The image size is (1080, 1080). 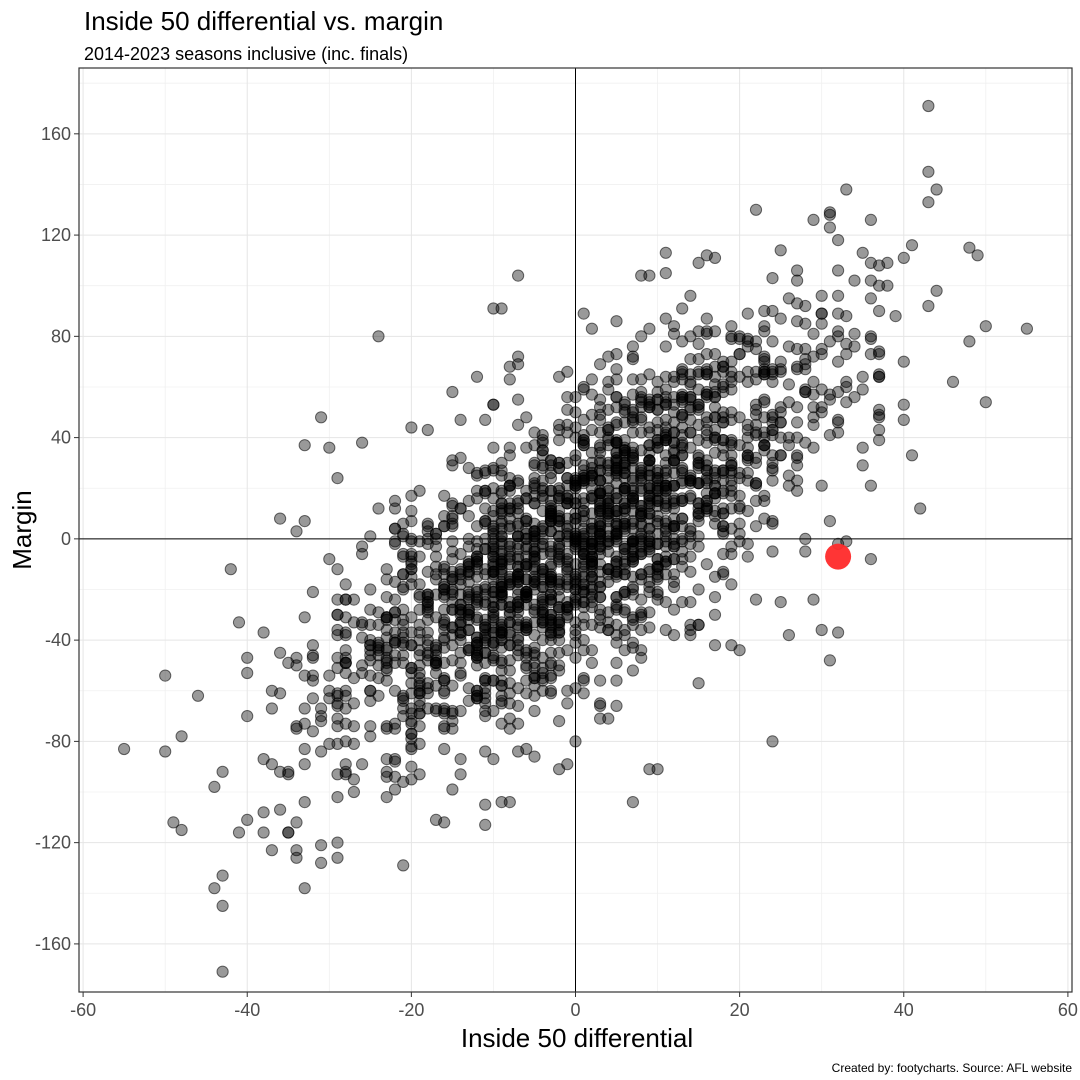 I want to click on y-tick-label: 160, so click(x=56, y=134).